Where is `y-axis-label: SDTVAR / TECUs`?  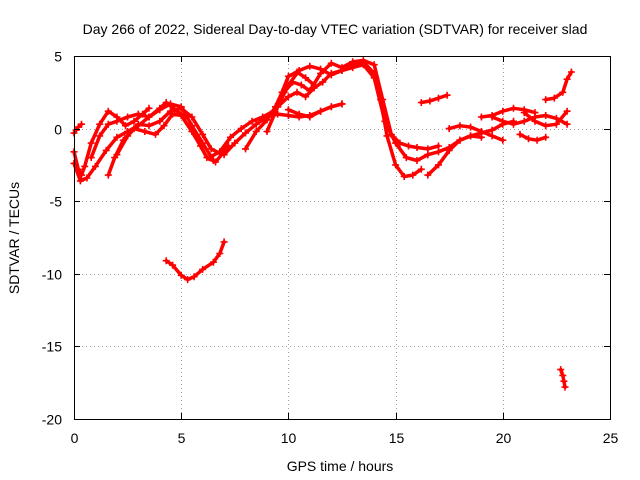 y-axis-label: SDTVAR / TECUs is located at coordinates (14, 238).